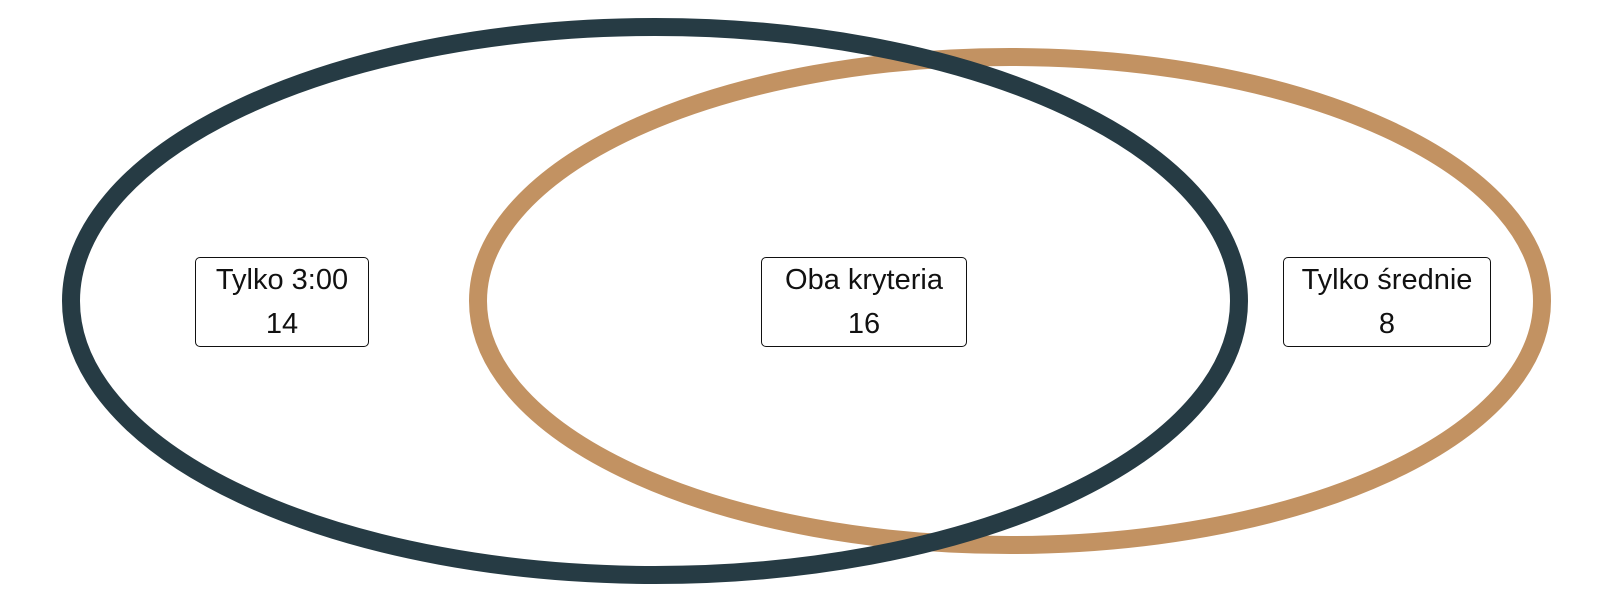  I want to click on intersection-label-box: Oba kryteria 16, so click(864, 302).